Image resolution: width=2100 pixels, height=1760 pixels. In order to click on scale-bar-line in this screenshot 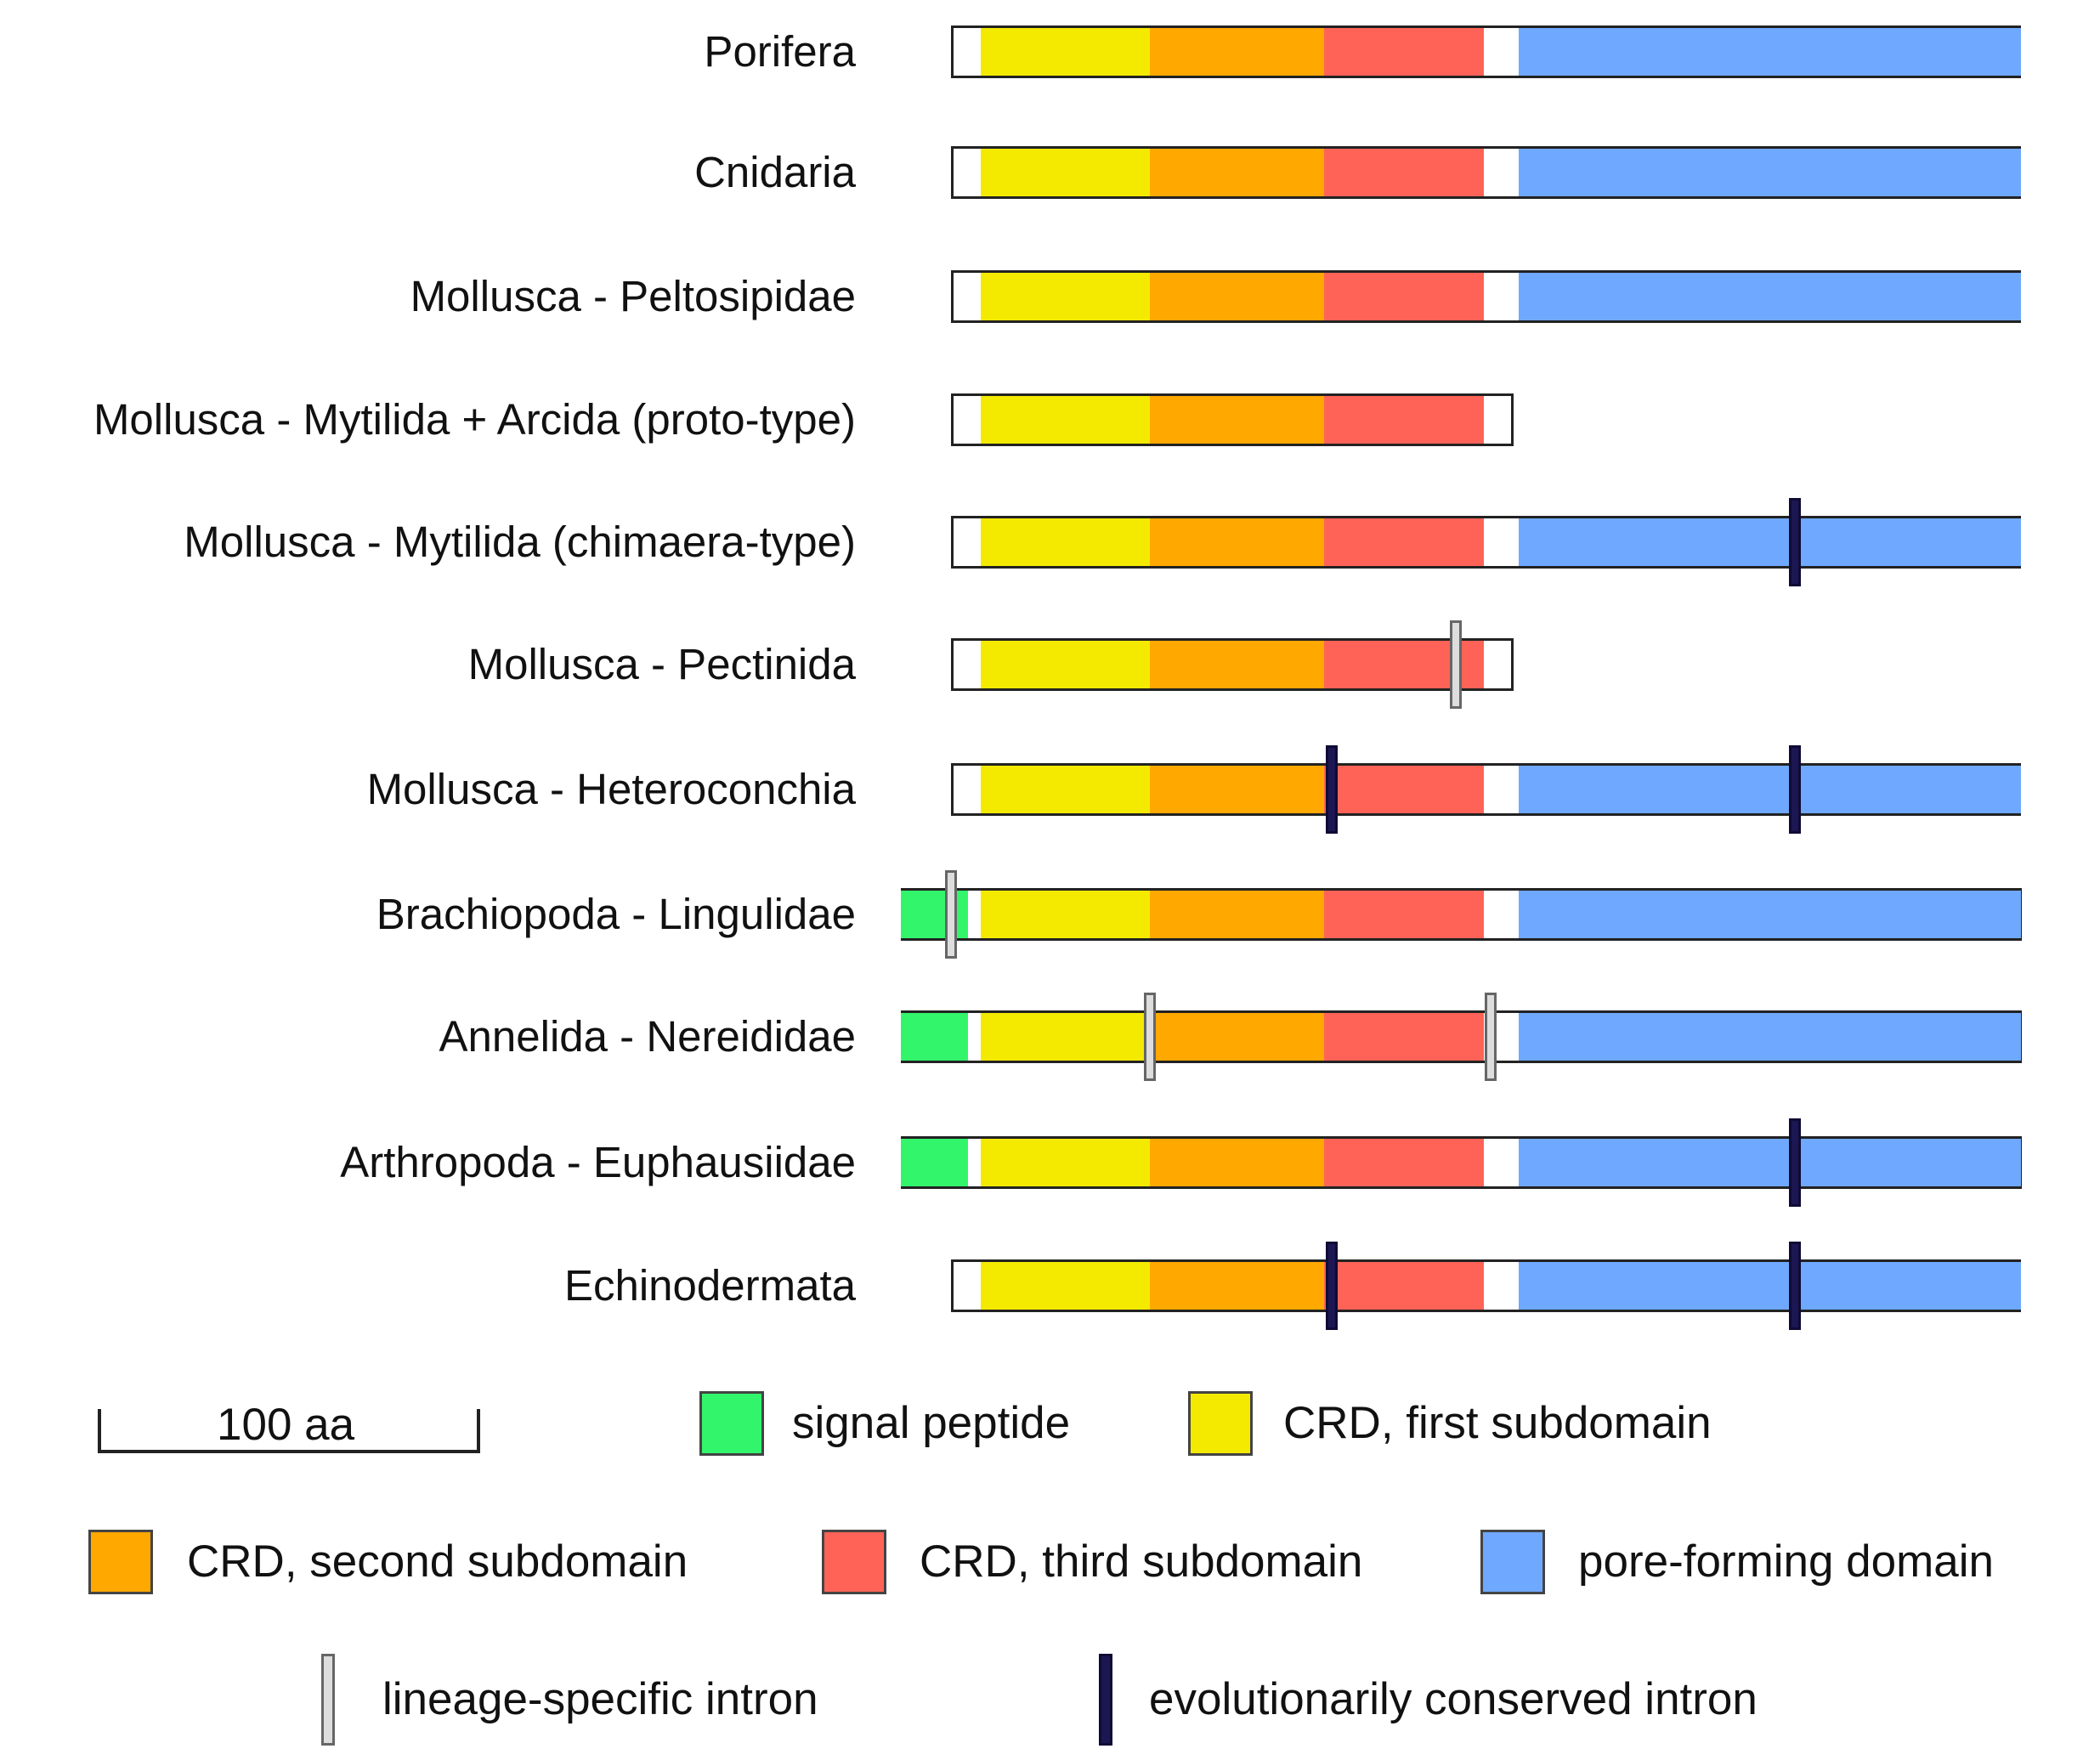, I will do `click(289, 1451)`.